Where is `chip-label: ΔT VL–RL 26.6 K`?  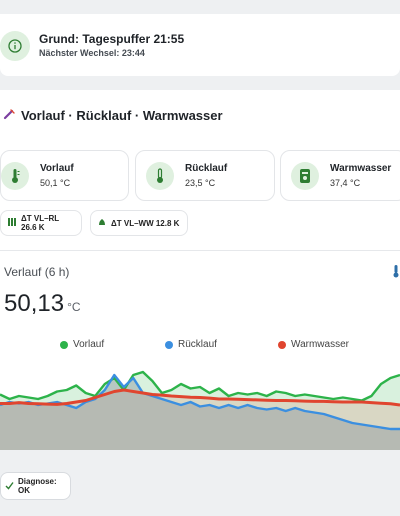 chip-label: ΔT VL–RL 26.6 K is located at coordinates (40, 223).